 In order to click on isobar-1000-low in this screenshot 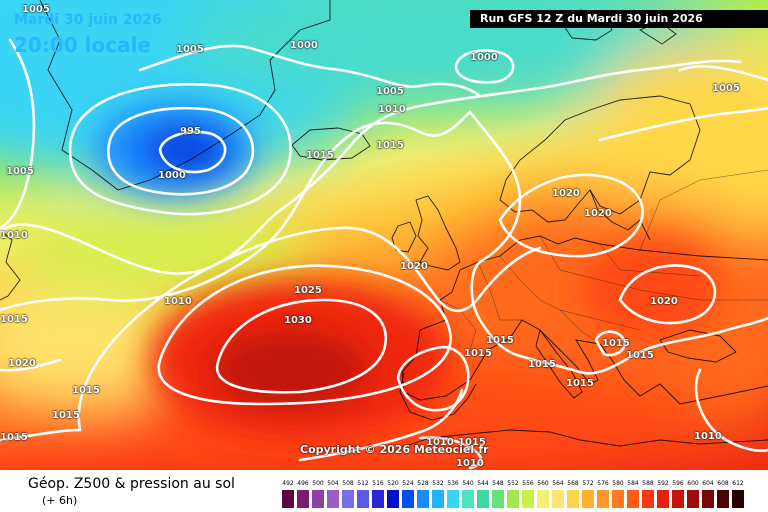, I will do `click(181, 151)`.